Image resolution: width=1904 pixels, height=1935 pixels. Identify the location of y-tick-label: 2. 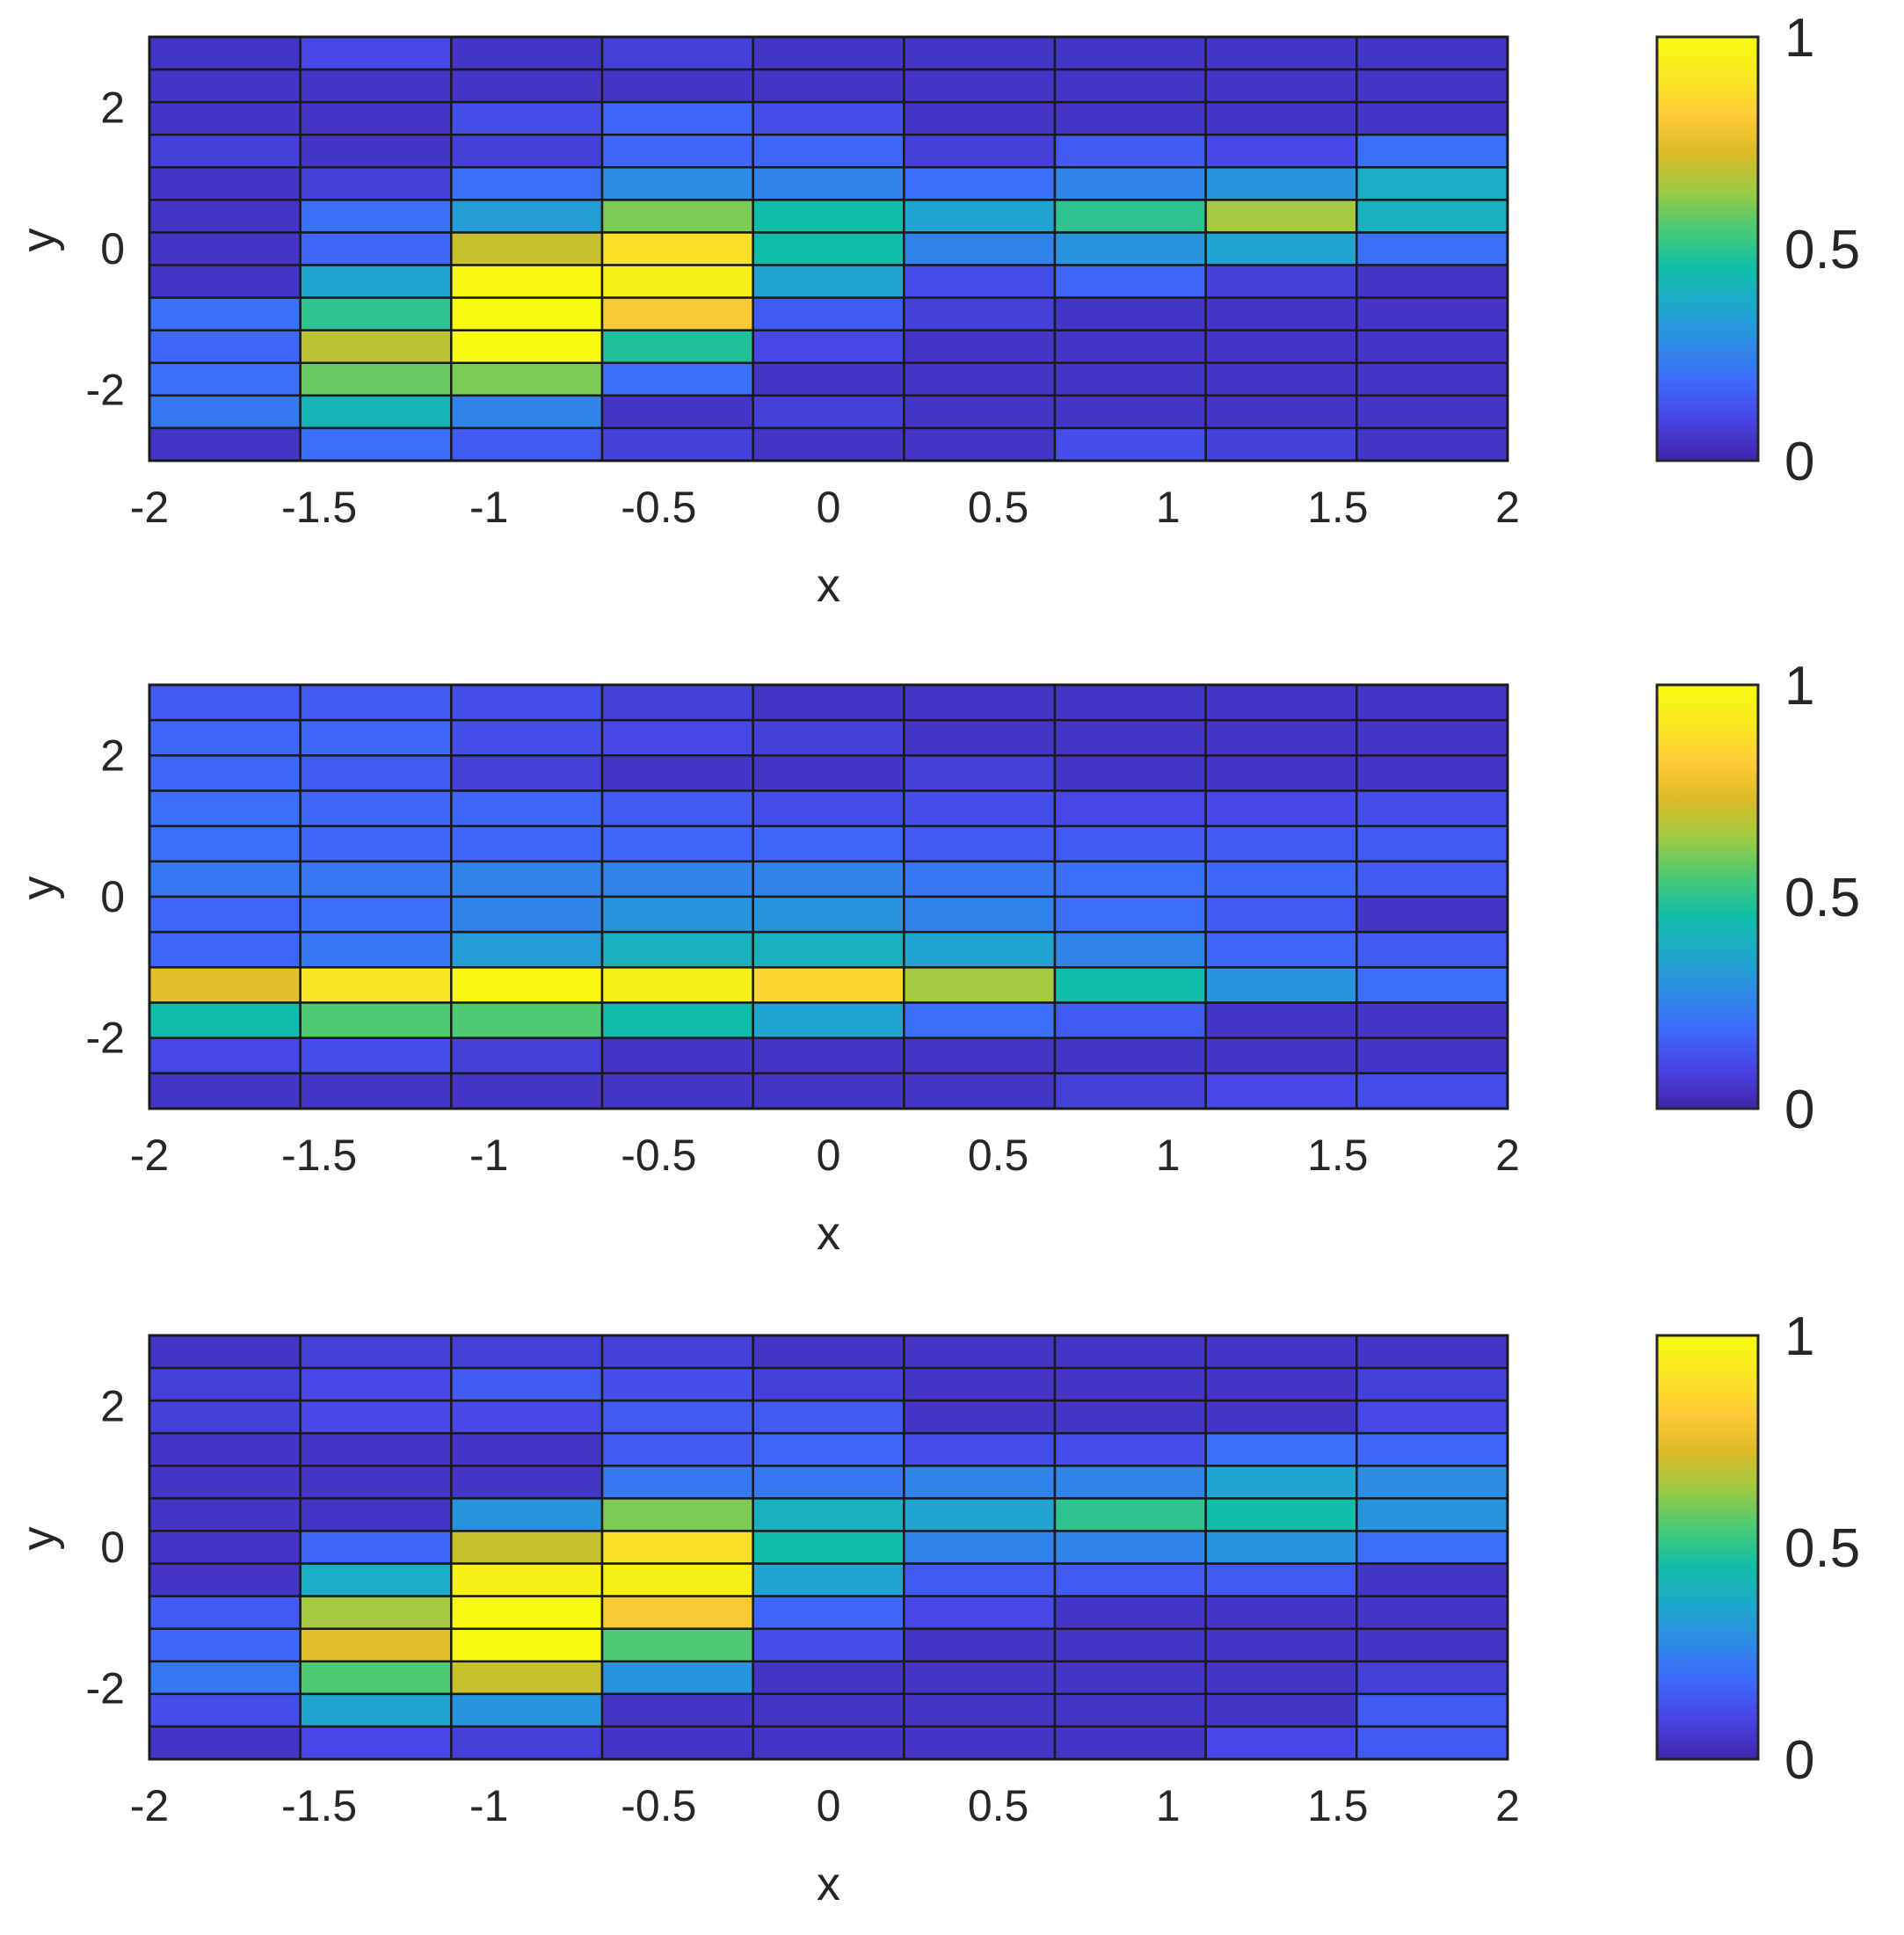
(112, 756).